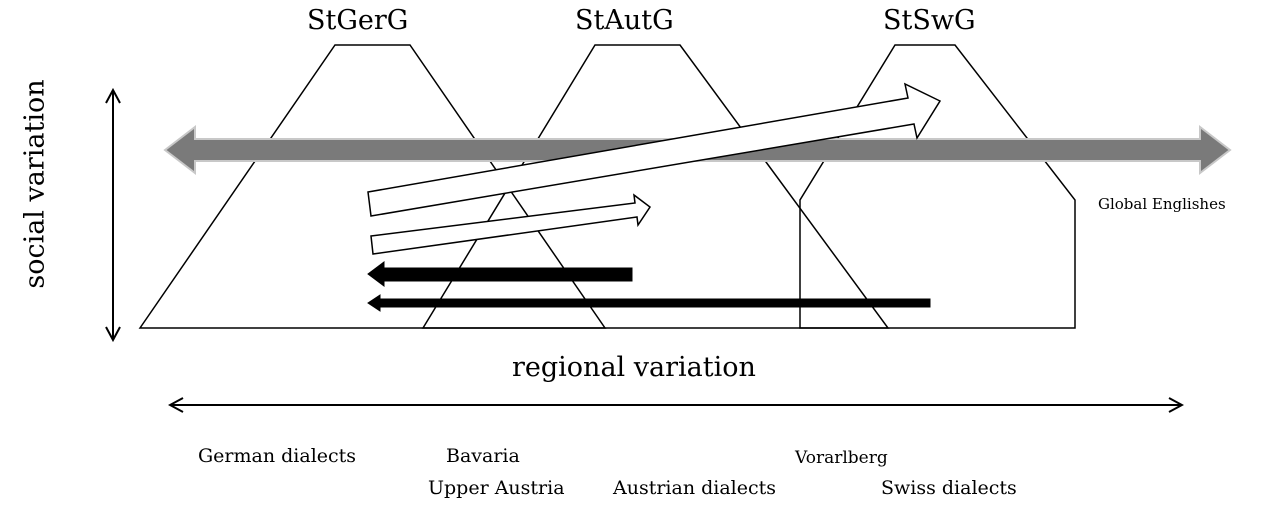 This screenshot has height=518, width=1265. Describe the element at coordinates (929, 20) in the screenshot. I see `stswg-label: StSwG` at that location.